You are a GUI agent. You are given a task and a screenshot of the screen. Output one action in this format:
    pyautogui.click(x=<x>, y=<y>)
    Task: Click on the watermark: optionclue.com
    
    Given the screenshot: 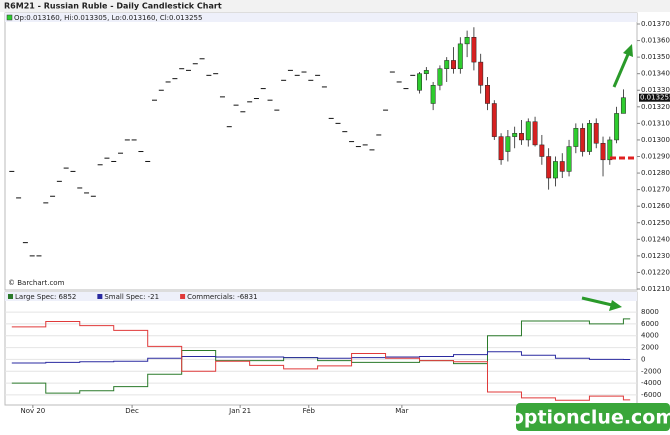 What is the action you would take?
    pyautogui.click(x=590, y=418)
    